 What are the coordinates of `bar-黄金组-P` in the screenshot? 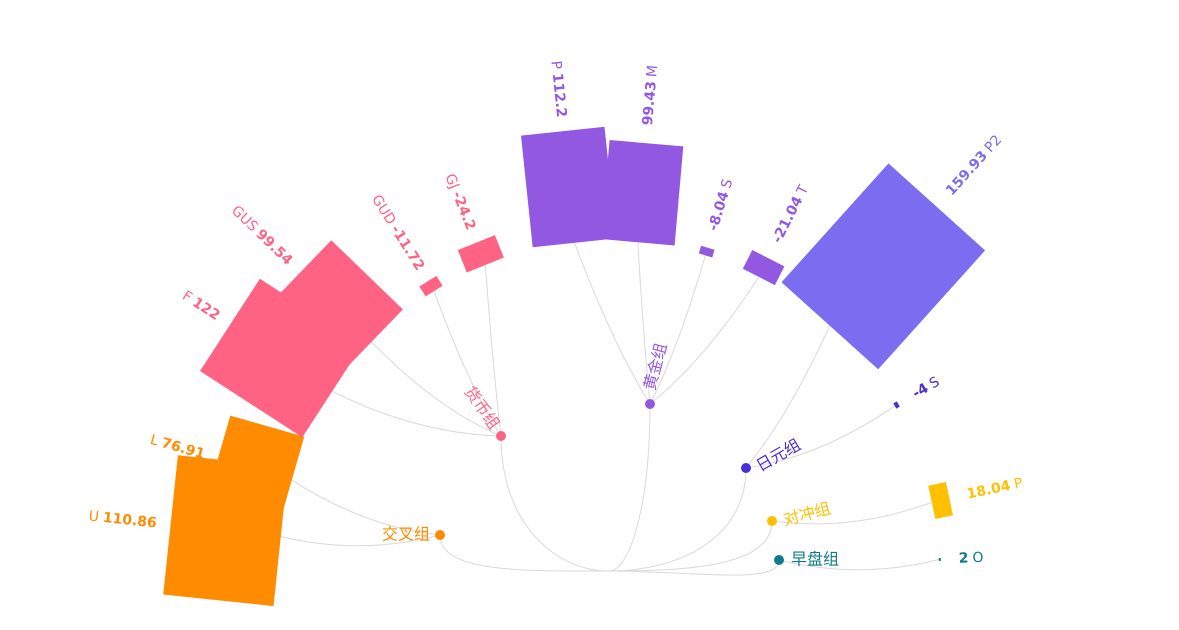 It's located at (569, 187).